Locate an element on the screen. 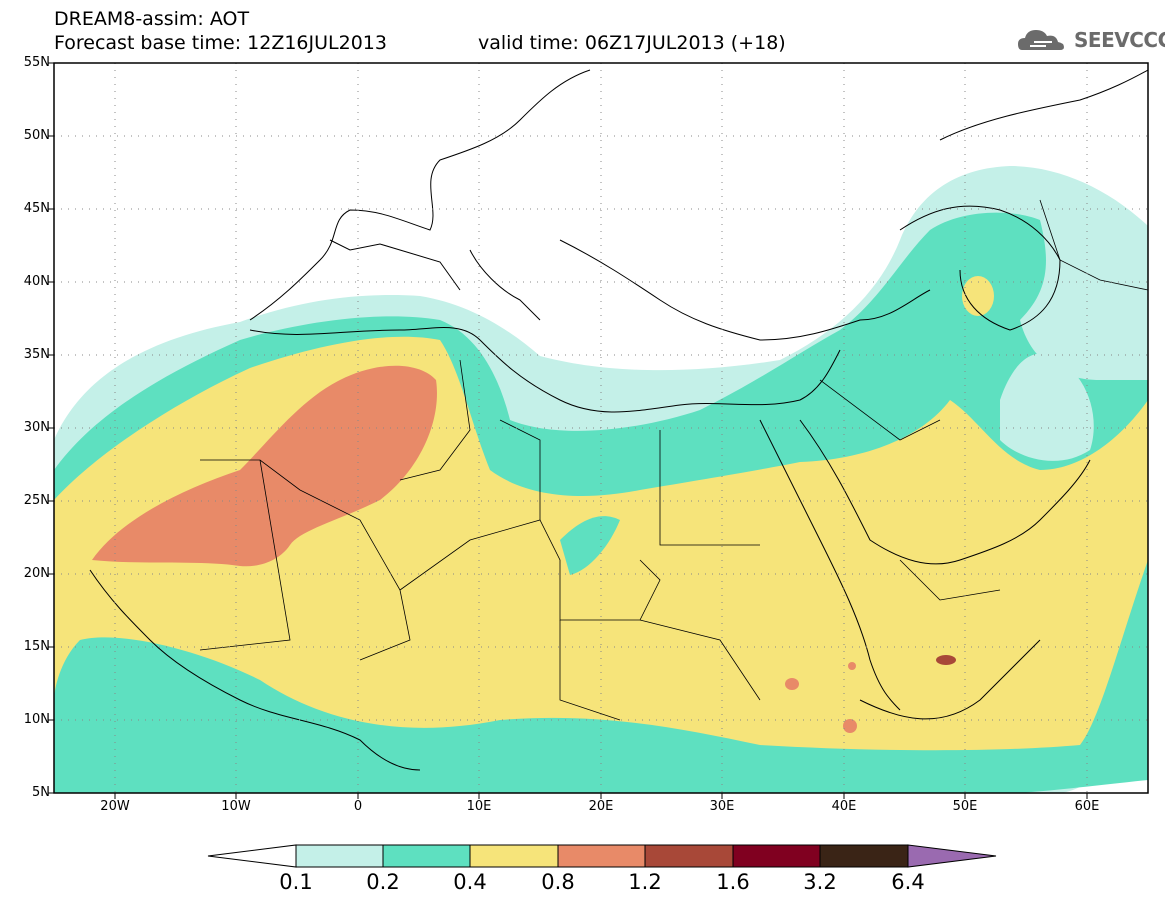 The height and width of the screenshot is (905, 1165). cloud-logo-icon is located at coordinates (1041, 40).